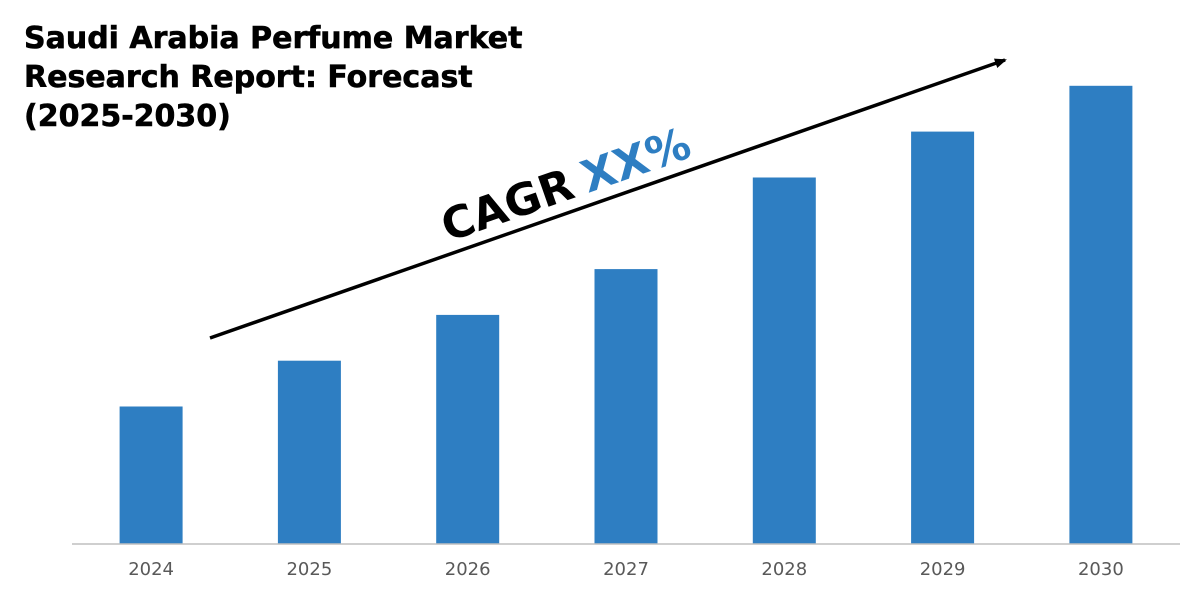 This screenshot has height=600, width=1200. Describe the element at coordinates (468, 569) in the screenshot. I see `x-tick-label-2026: 2026` at that location.